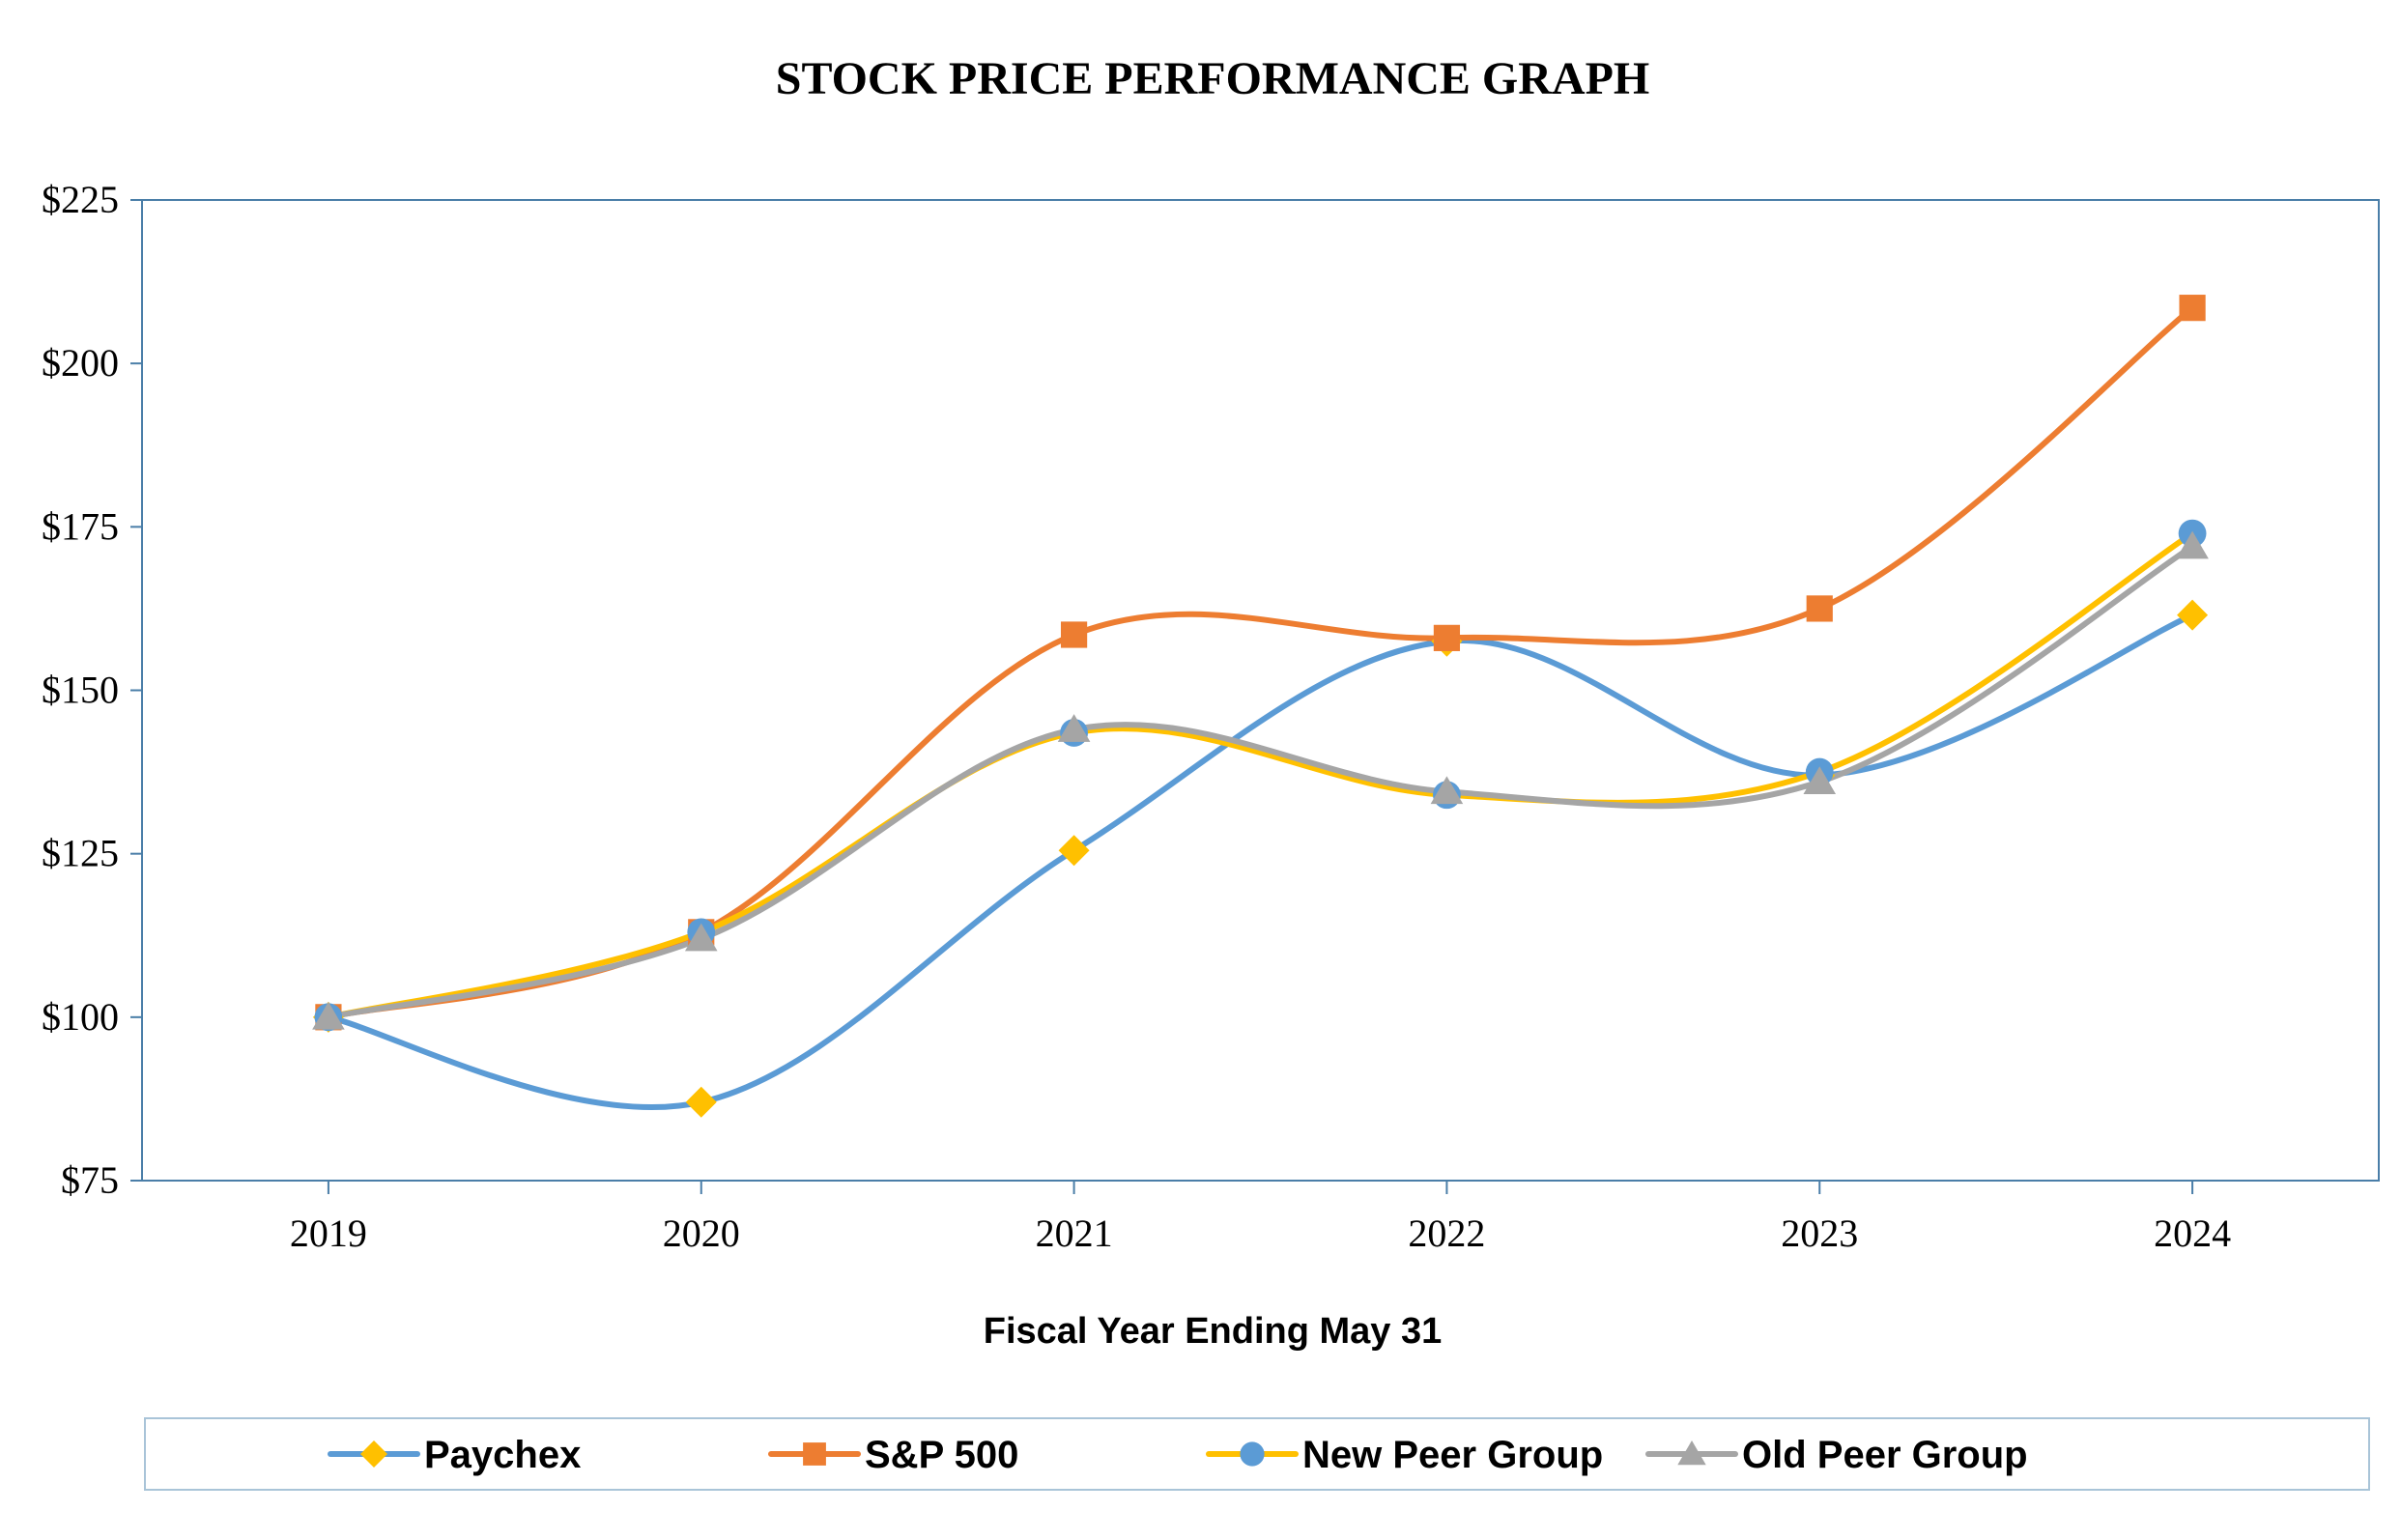 This screenshot has height=1540, width=2401. I want to click on x-tick-label: 2024, so click(2192, 1233).